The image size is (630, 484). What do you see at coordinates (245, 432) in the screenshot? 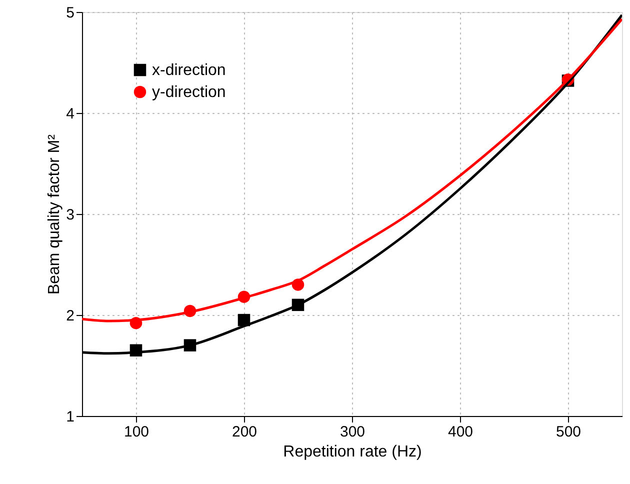
I see `x-tick-label: 200` at bounding box center [245, 432].